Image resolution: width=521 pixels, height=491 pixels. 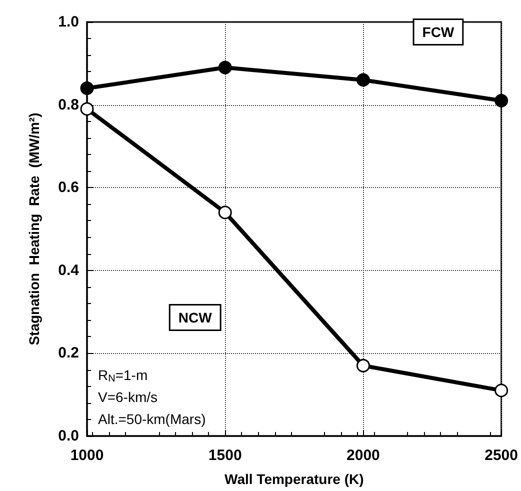 What do you see at coordinates (501, 455) in the screenshot?
I see `x-tick-label: 2500` at bounding box center [501, 455].